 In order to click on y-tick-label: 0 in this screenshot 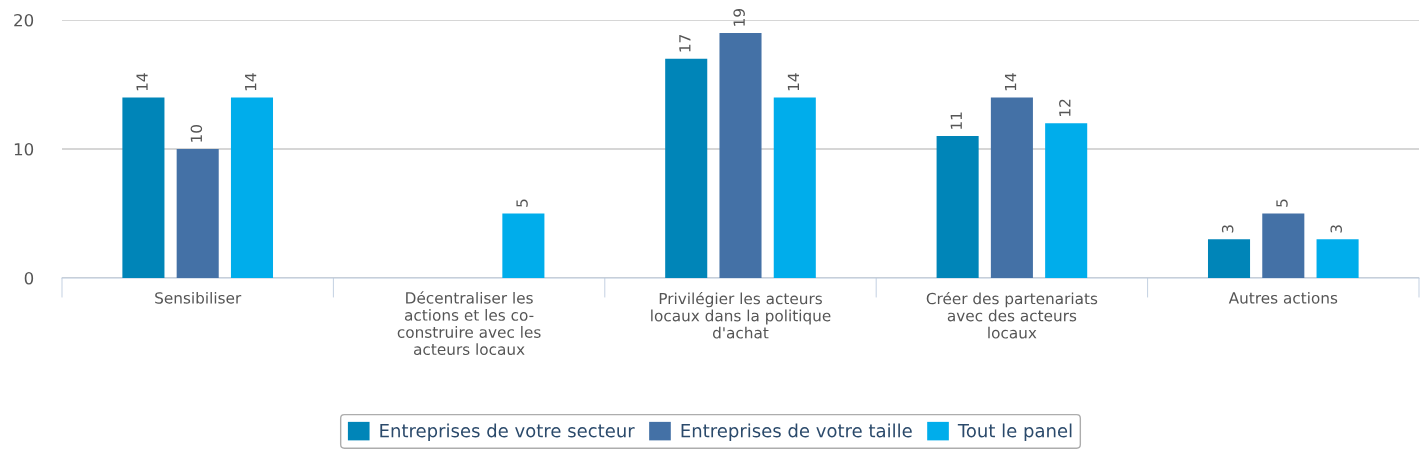, I will do `click(29, 278)`.